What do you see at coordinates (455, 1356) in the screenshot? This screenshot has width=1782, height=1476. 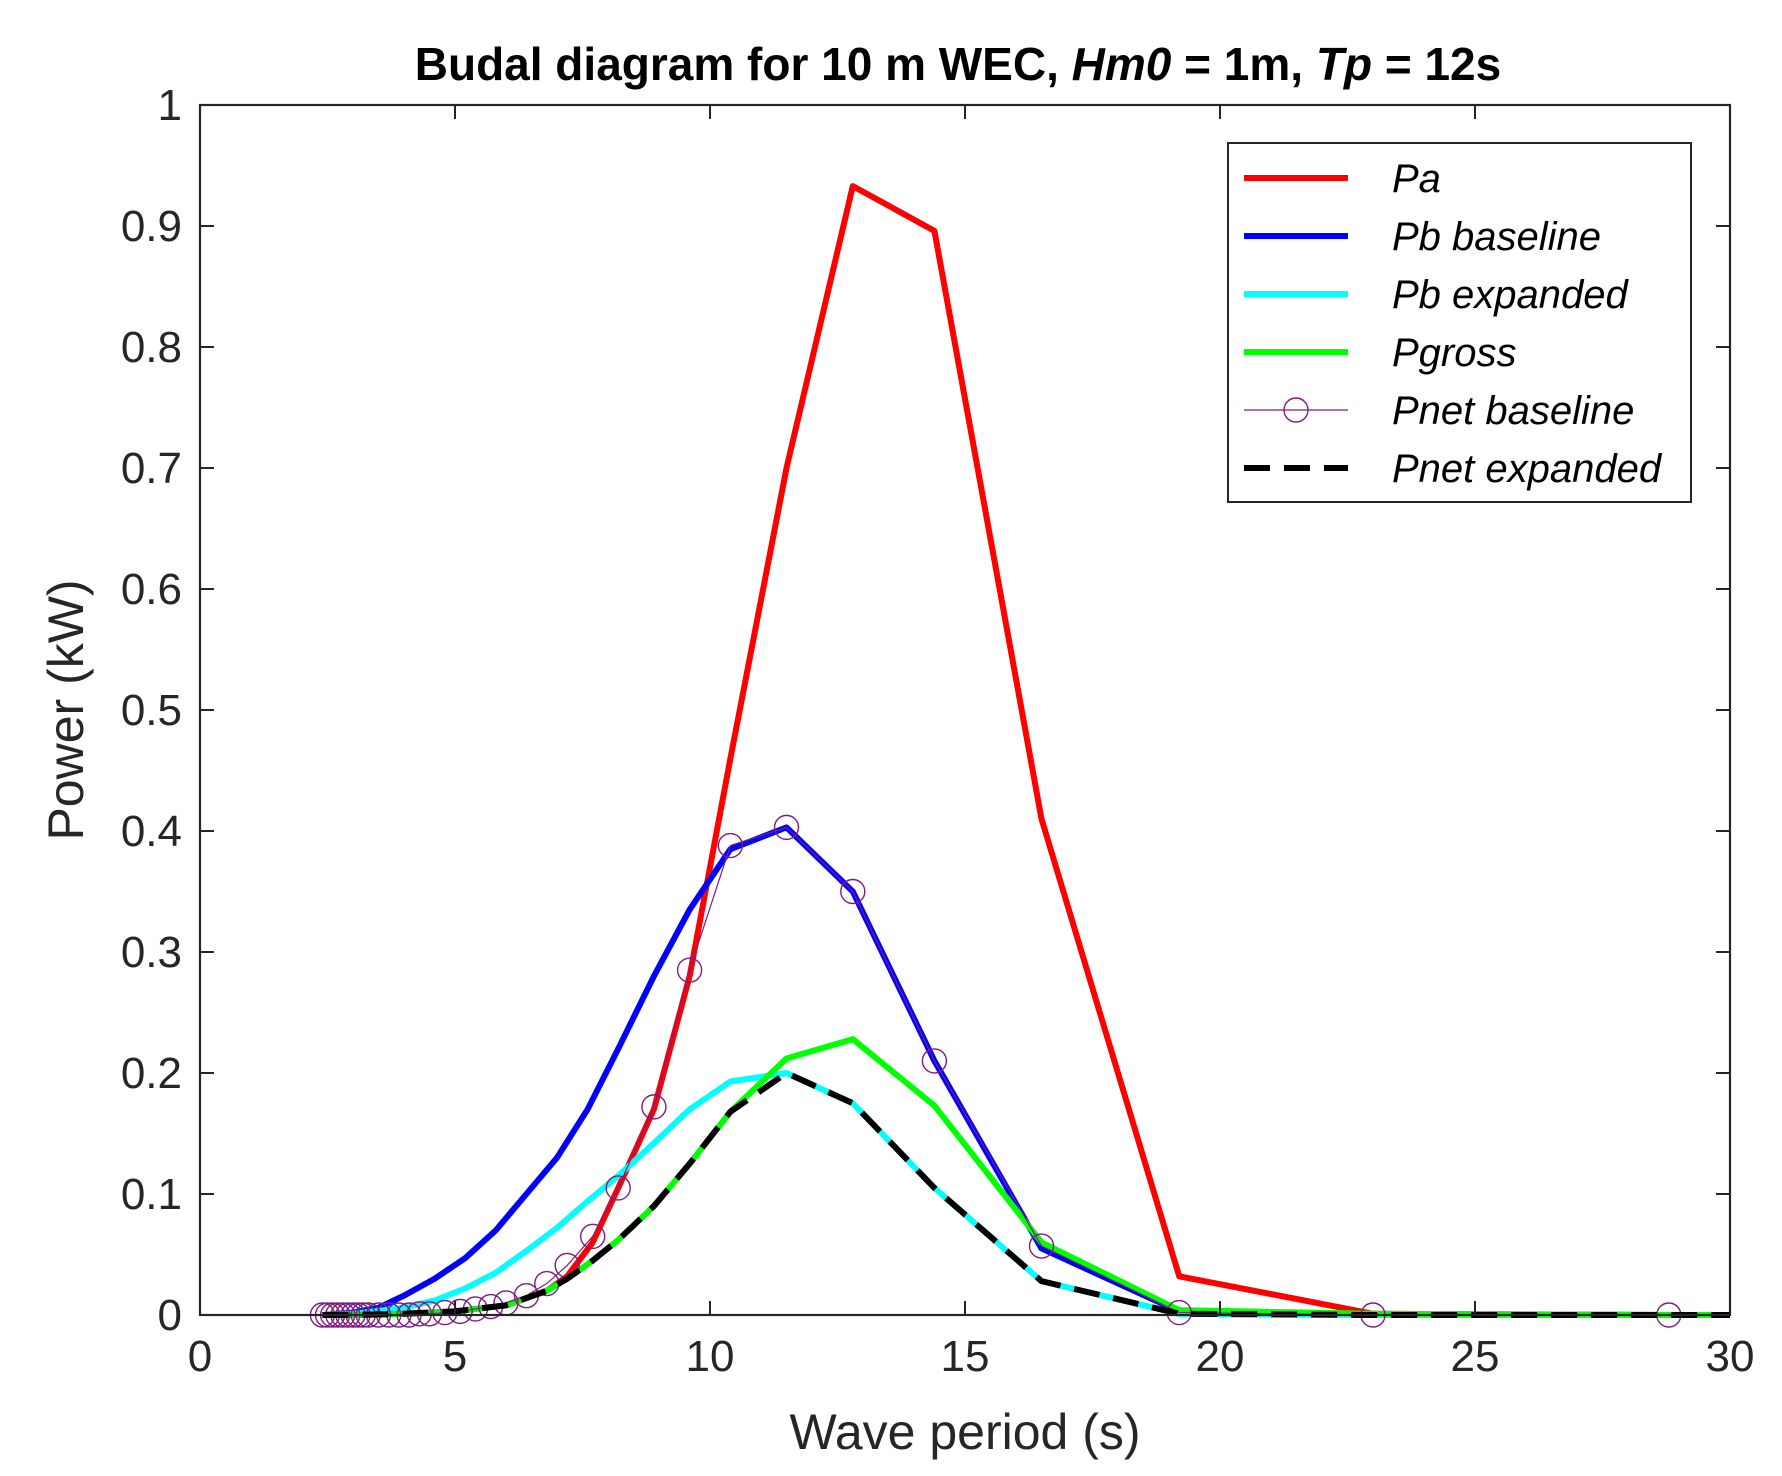 I see `x-tick-label: 5` at bounding box center [455, 1356].